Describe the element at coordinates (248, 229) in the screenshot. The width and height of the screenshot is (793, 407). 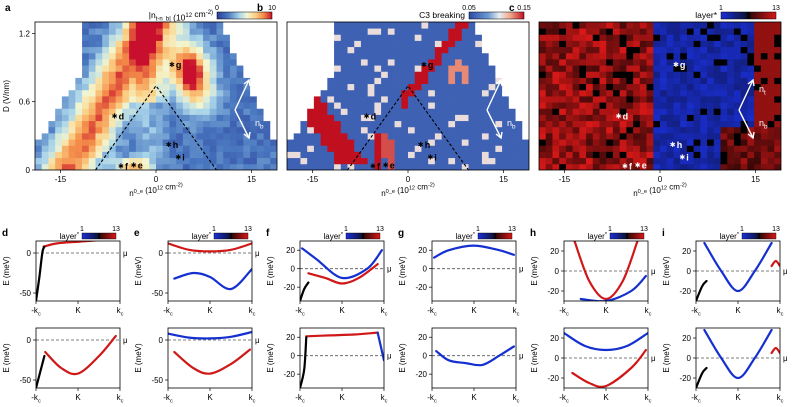
I see `colorbar-max: 13` at that location.